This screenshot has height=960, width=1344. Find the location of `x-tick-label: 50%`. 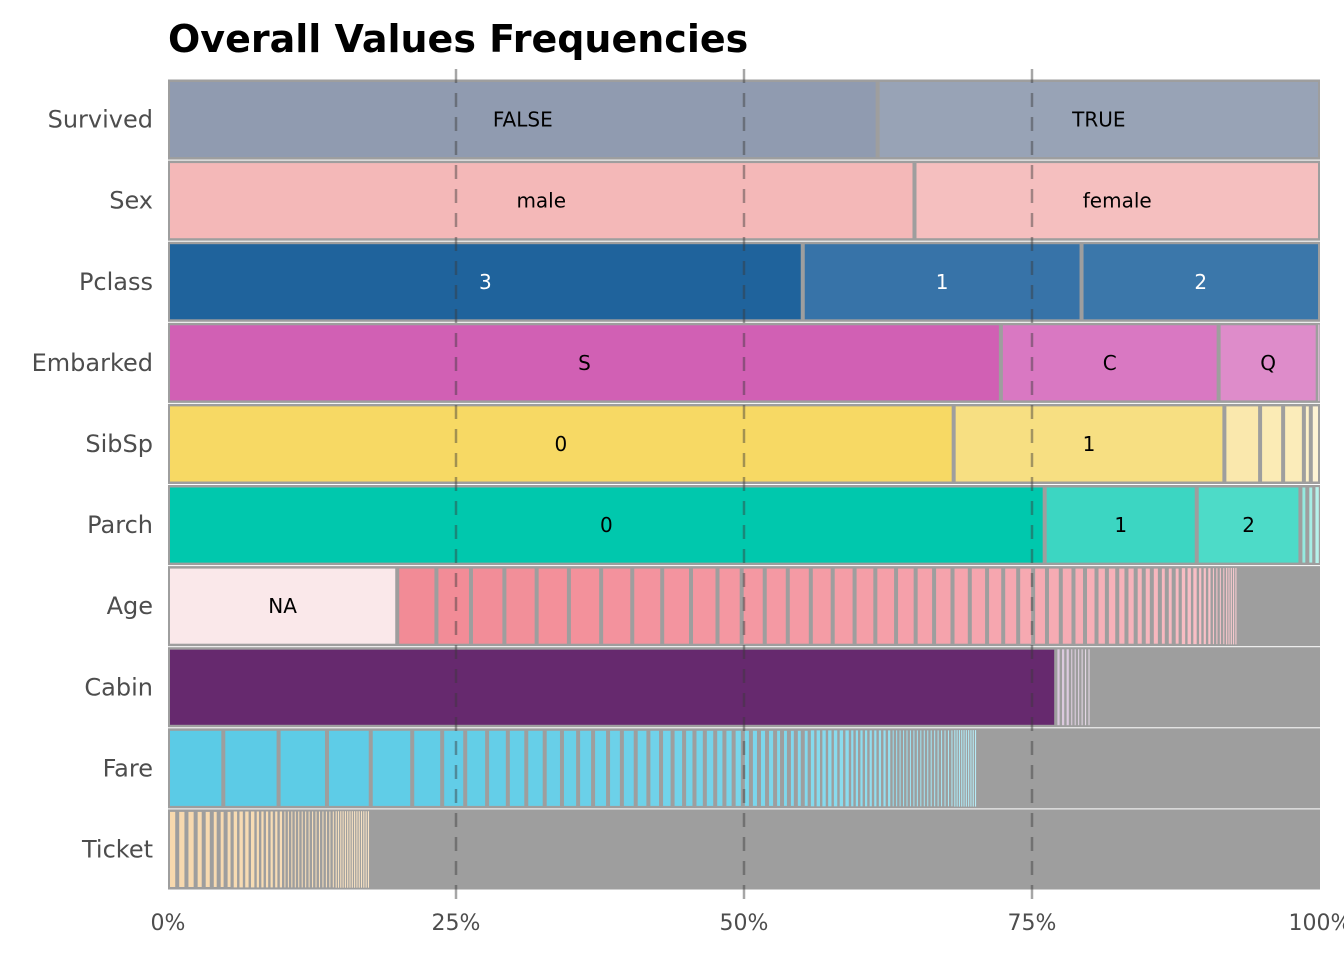

x-tick-label: 50% is located at coordinates (744, 923).